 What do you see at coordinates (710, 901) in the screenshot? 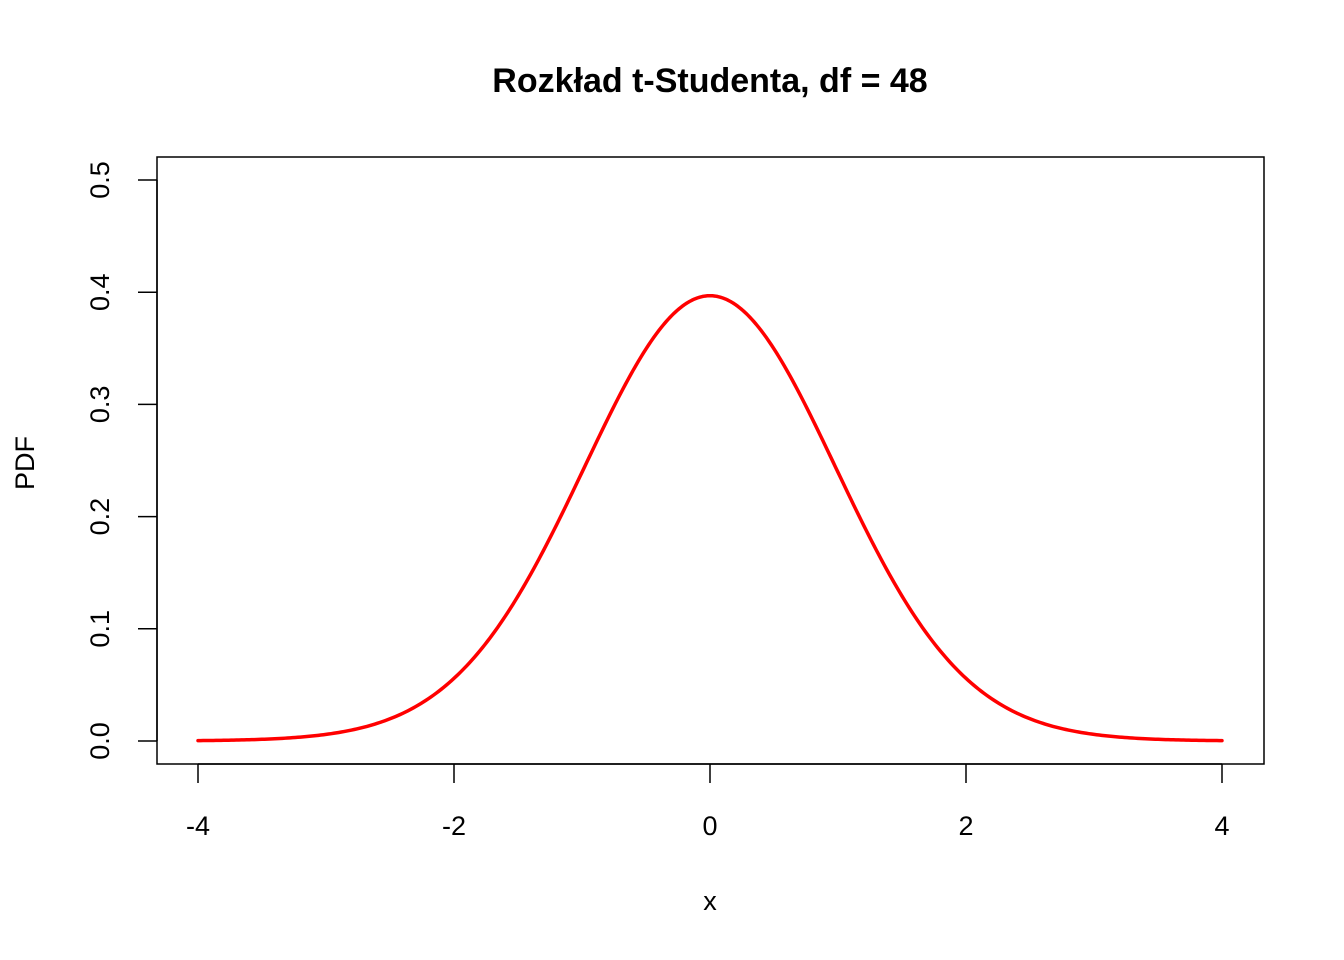
I see `x-axis-label: x` at bounding box center [710, 901].